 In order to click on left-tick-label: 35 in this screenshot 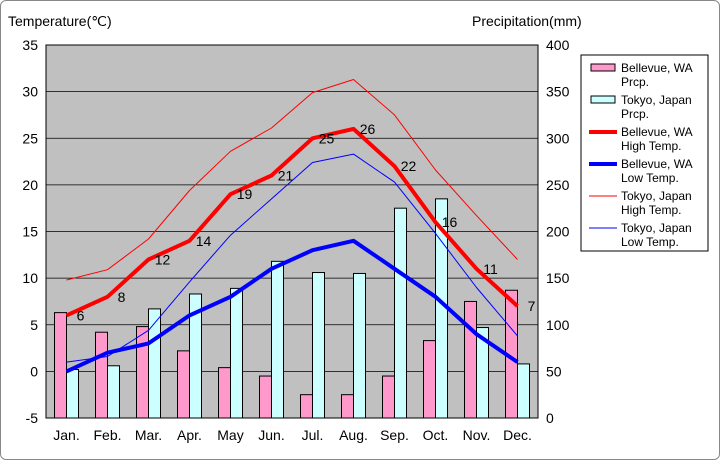, I will do `click(30, 45)`.